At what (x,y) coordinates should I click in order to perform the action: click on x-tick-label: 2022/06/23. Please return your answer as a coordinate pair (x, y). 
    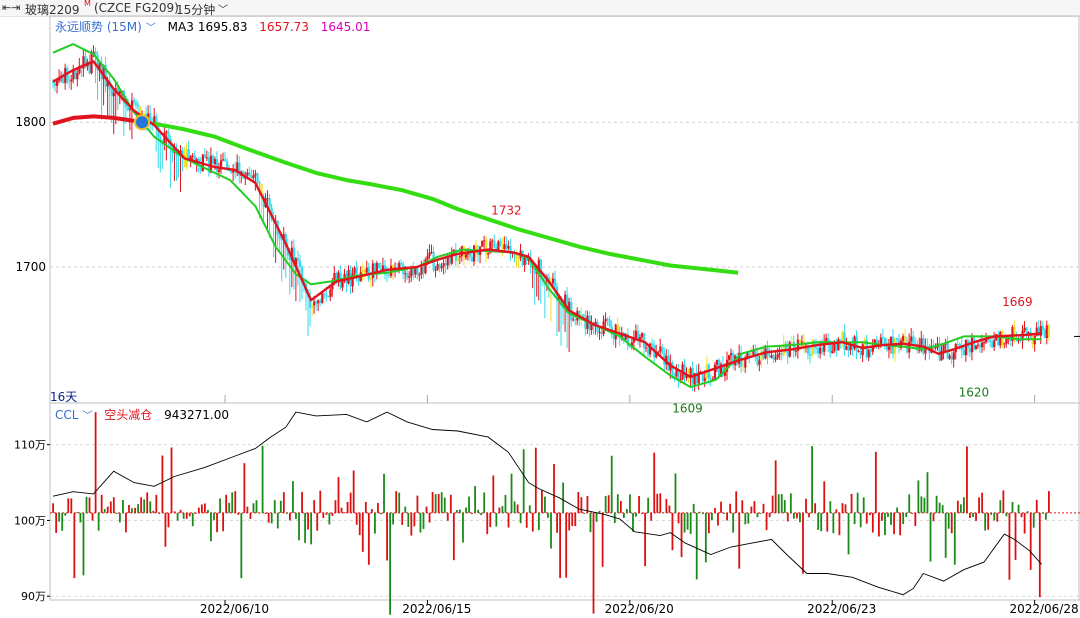
    Looking at the image, I should click on (841, 609).